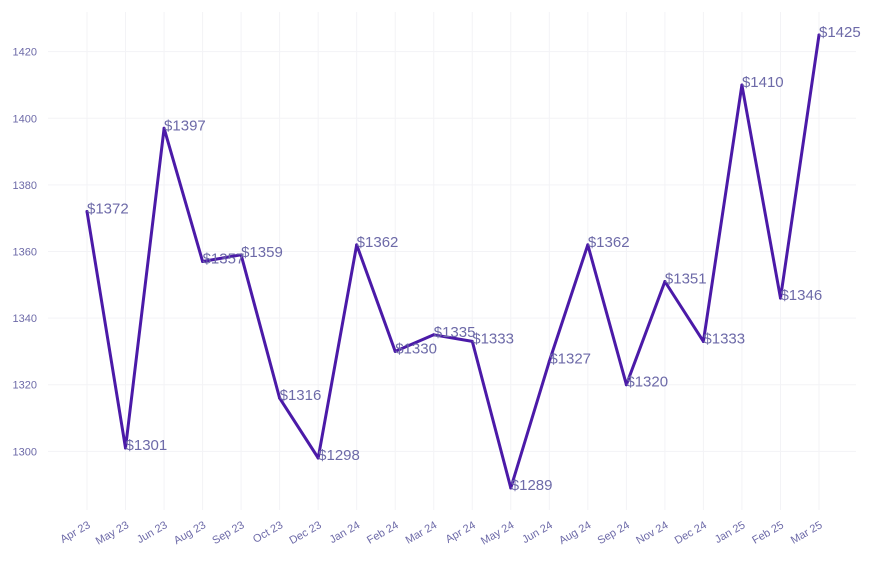 The image size is (873, 565). I want to click on y-axis-ticks: 1300 1320 1340 1360 1380 1400 1420, so click(25, 253).